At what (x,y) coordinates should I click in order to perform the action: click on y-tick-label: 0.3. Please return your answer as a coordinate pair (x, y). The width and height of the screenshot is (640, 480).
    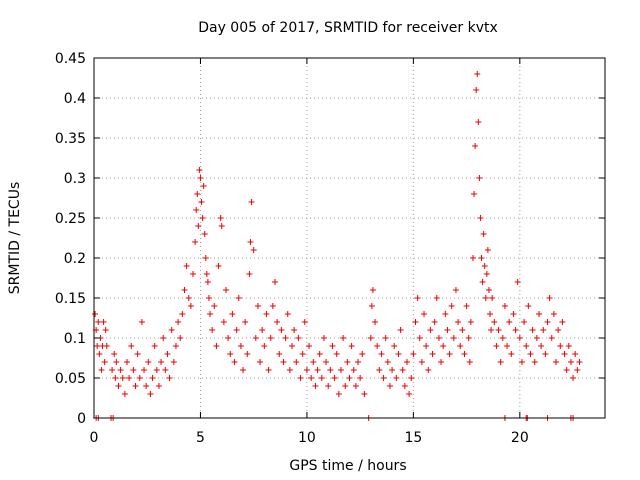
    Looking at the image, I should click on (75, 179).